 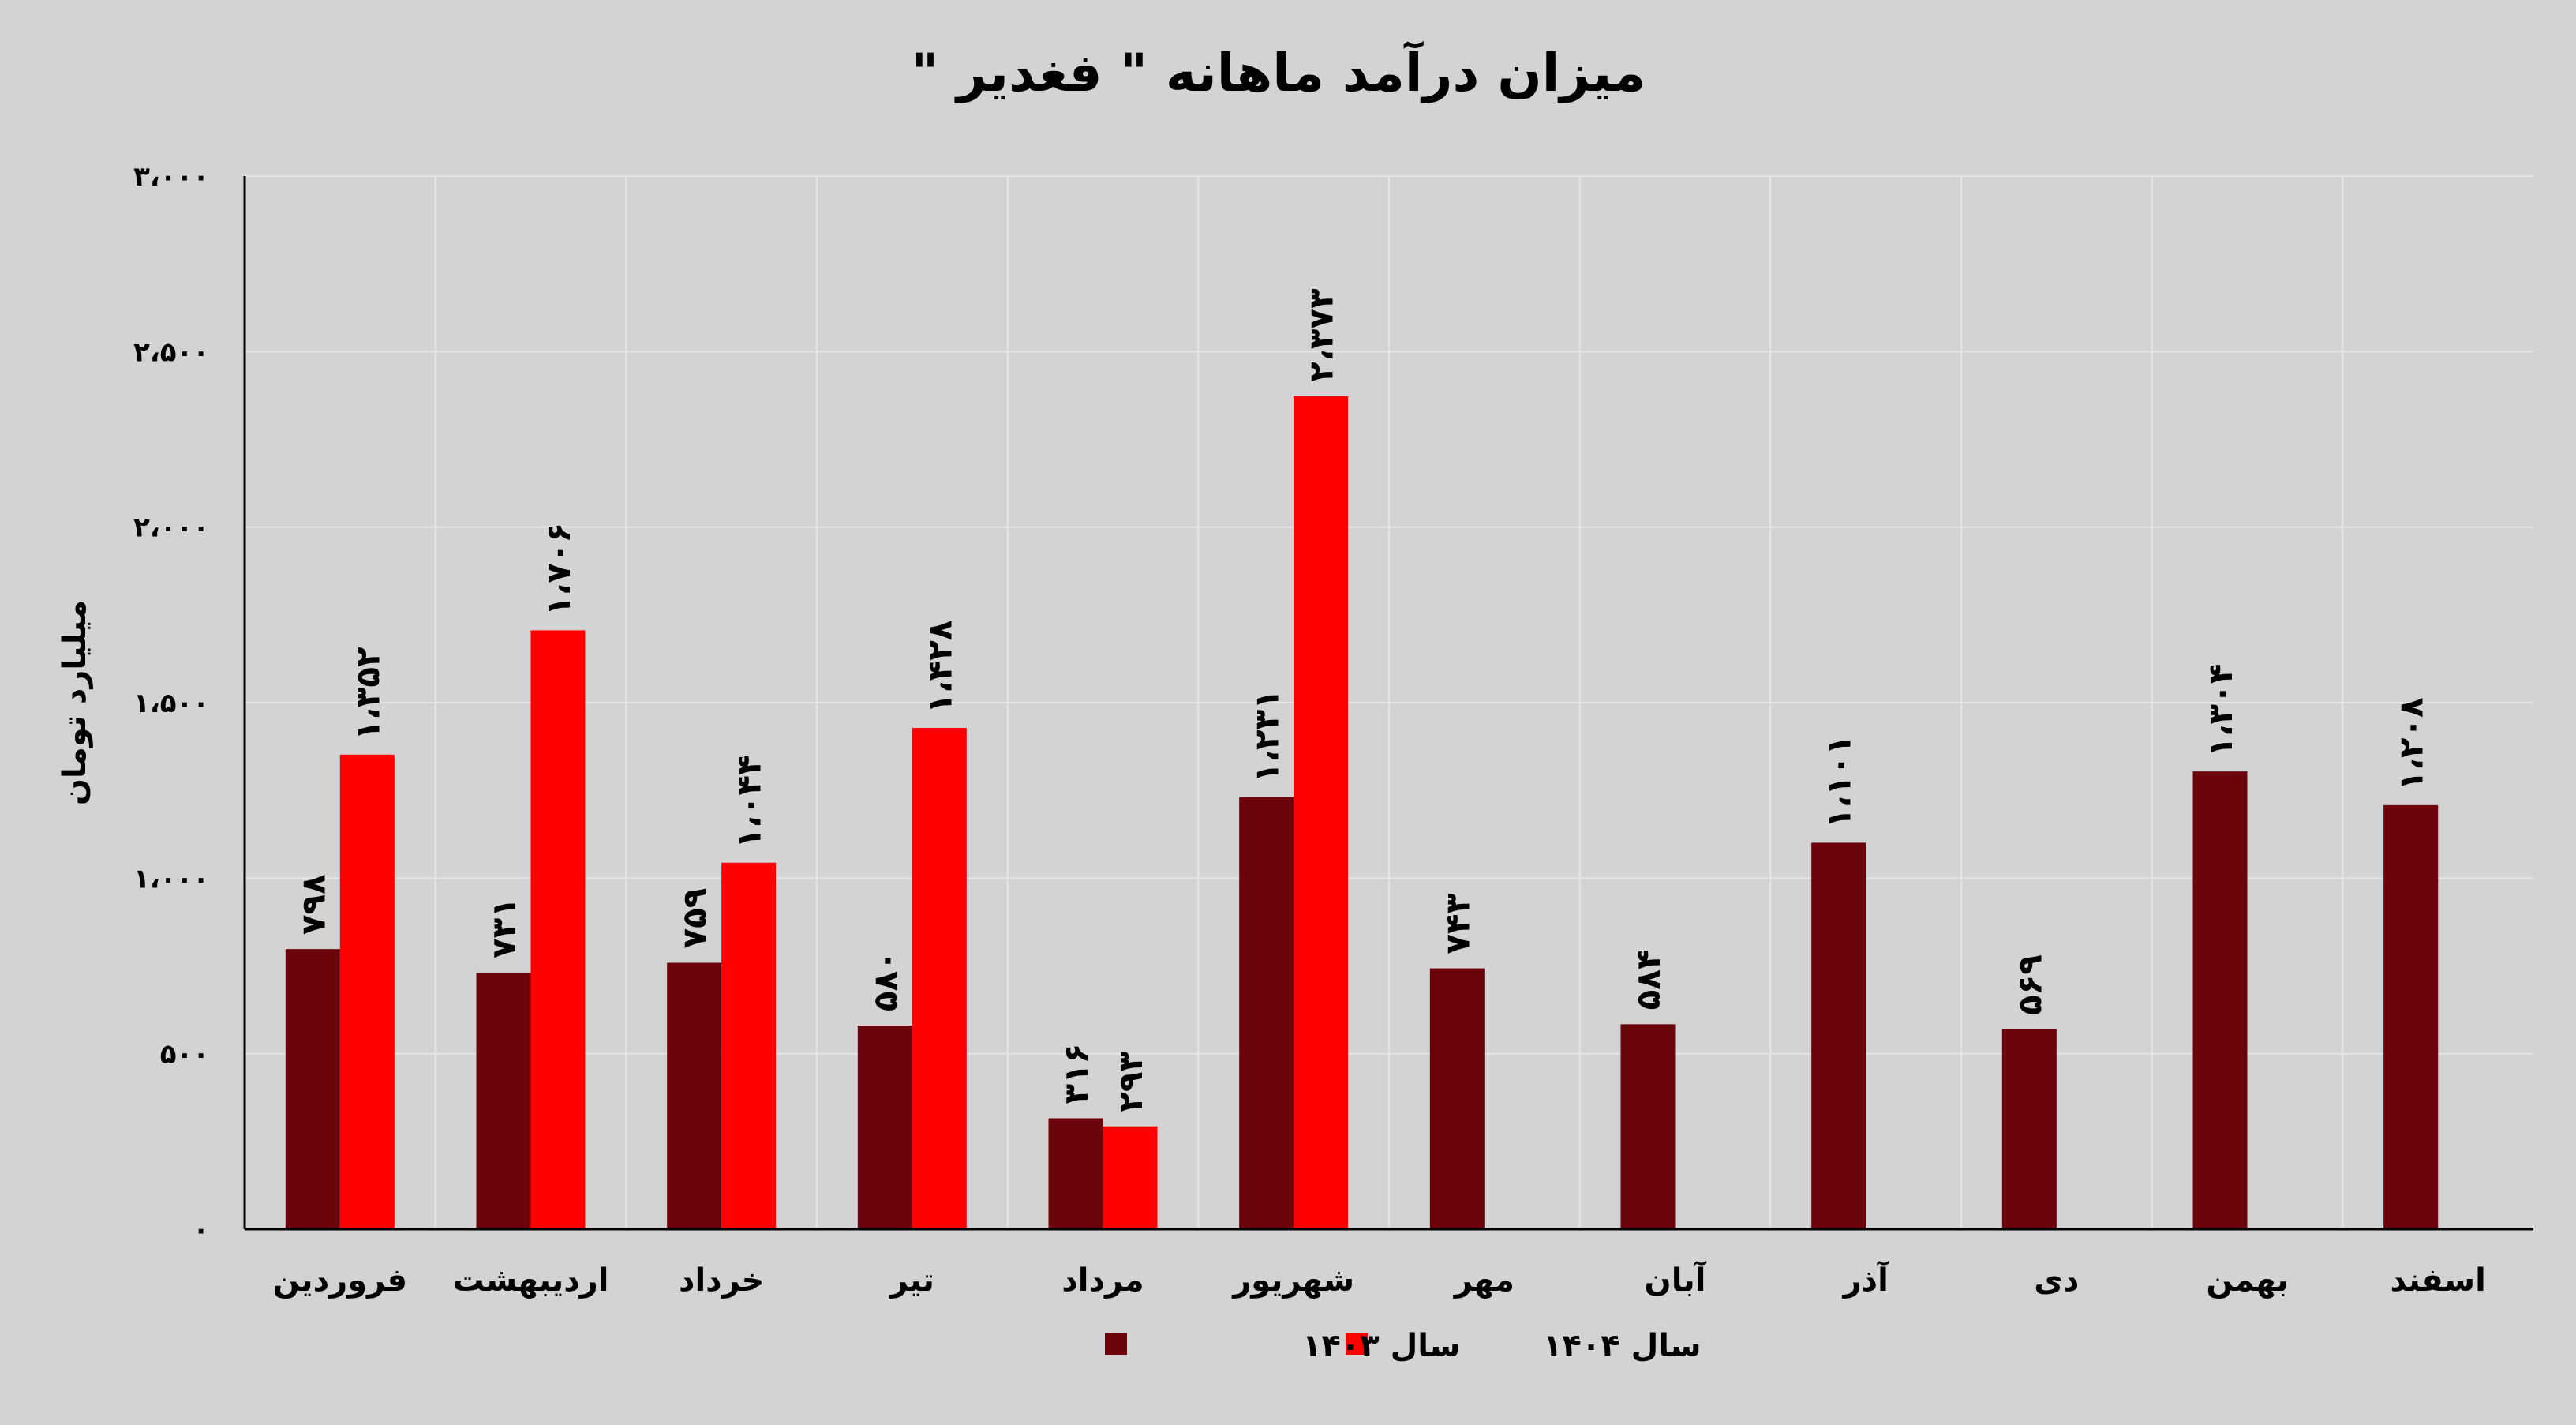 What do you see at coordinates (1321, 335) in the screenshot?
I see `data-label: ۲،۳۷۳` at bounding box center [1321, 335].